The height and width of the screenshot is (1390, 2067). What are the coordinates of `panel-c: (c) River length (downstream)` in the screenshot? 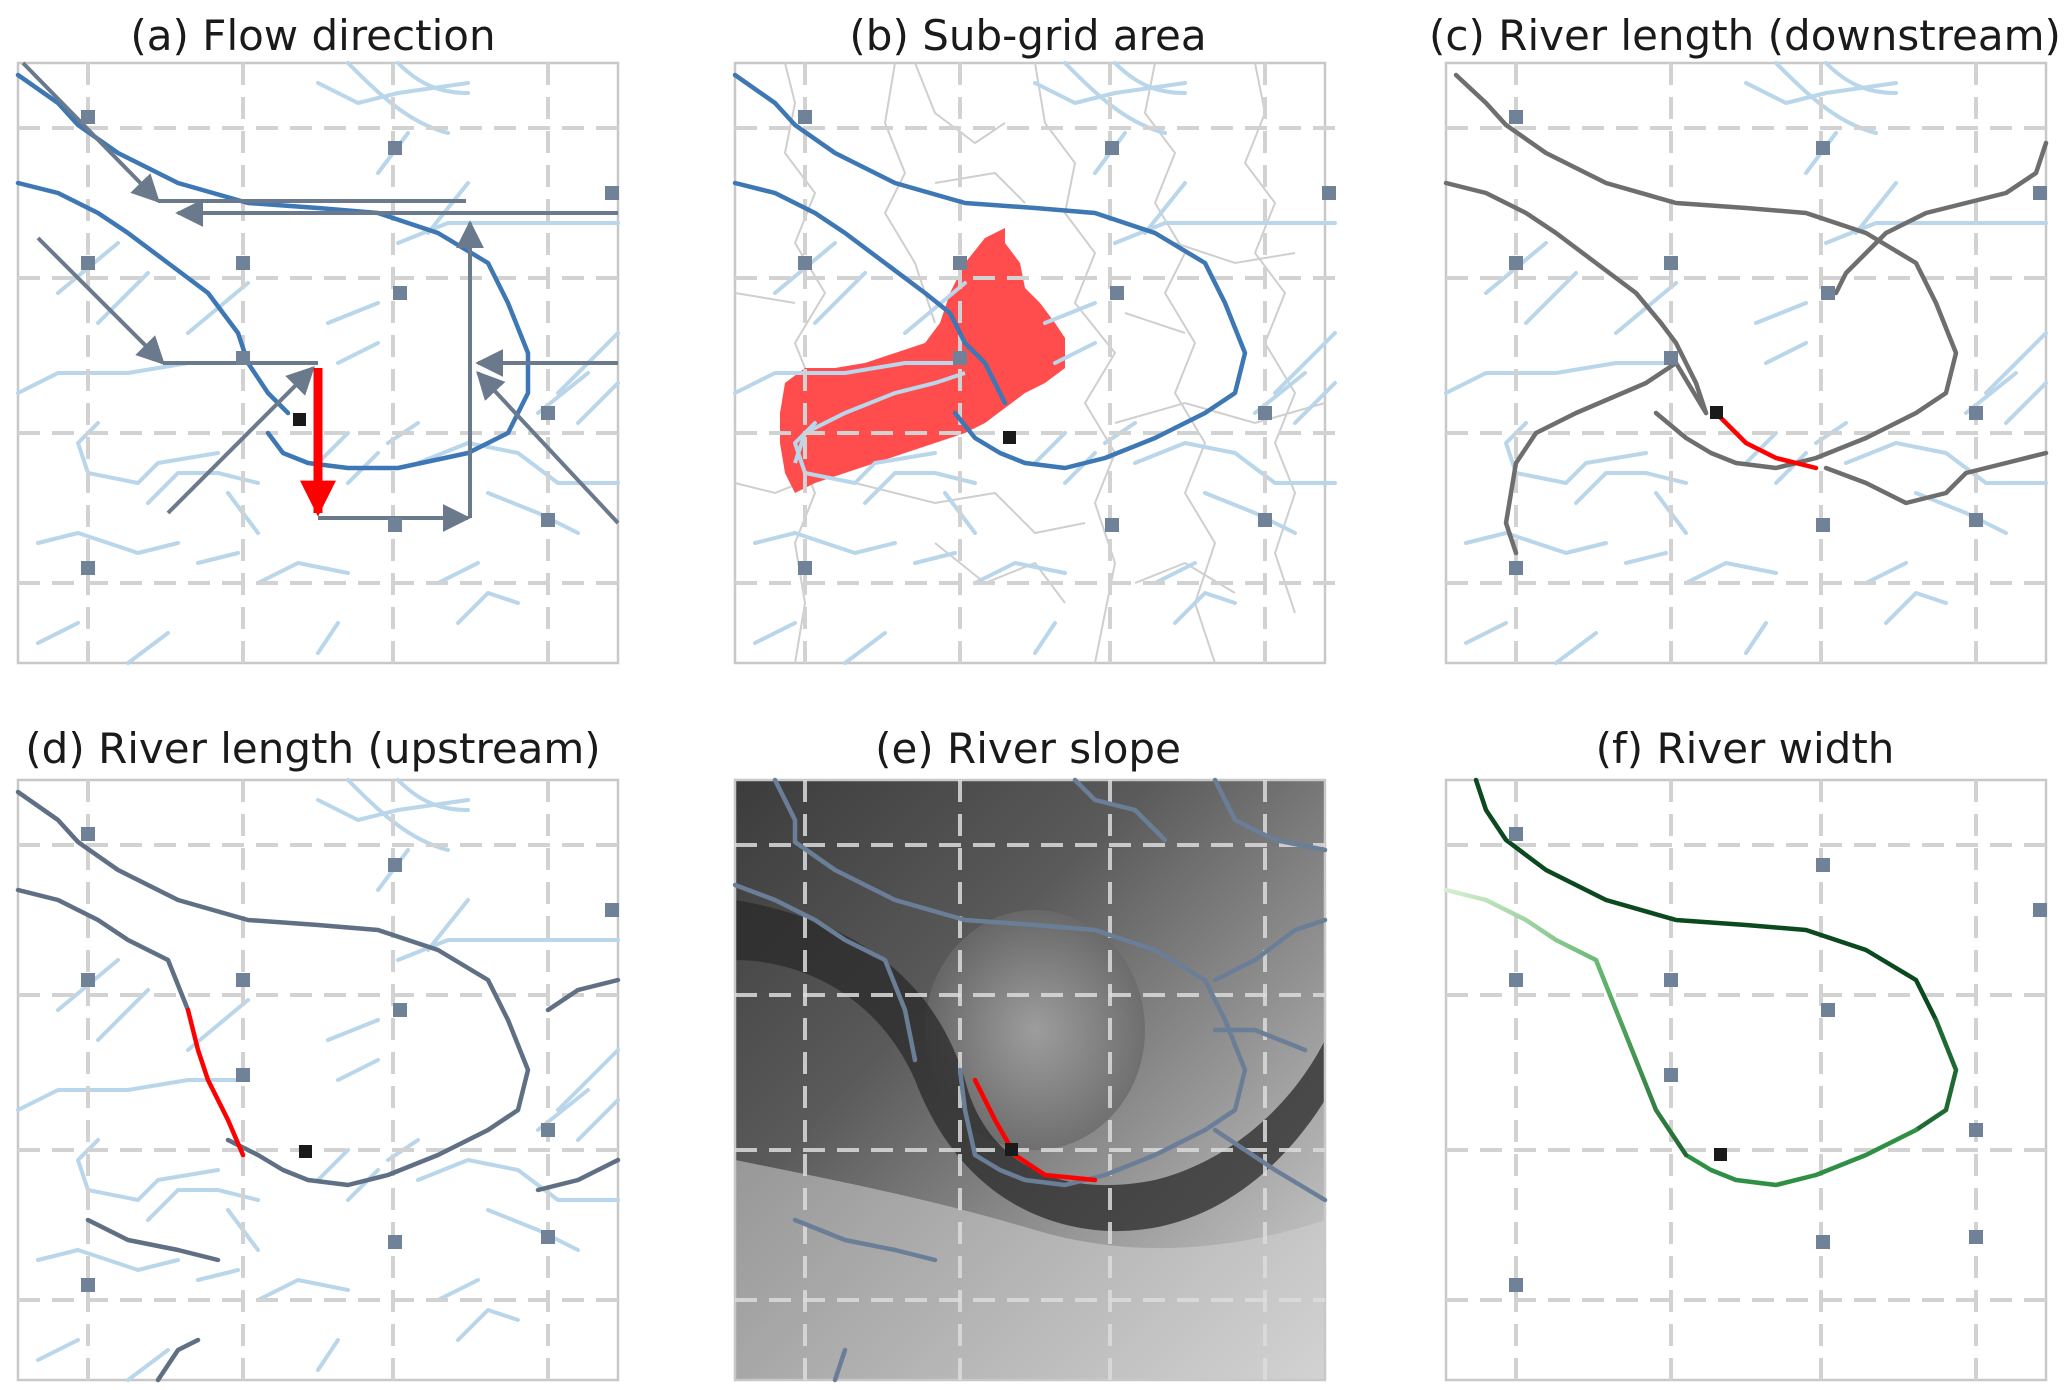 It's located at (1745, 338).